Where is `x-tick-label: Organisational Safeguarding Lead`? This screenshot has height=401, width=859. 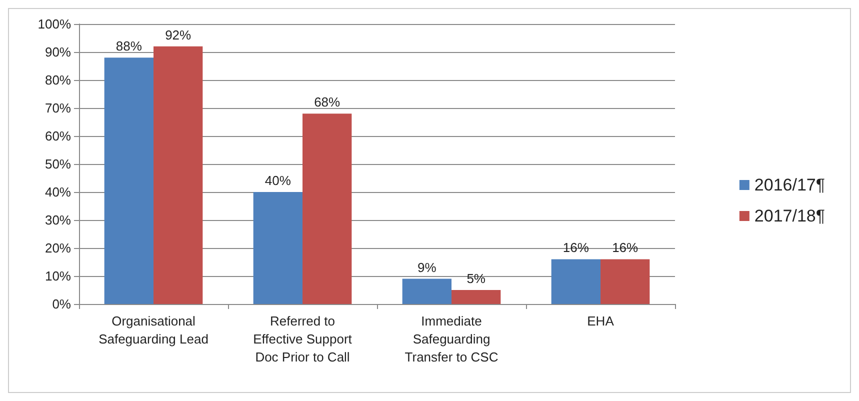
x-tick-label: Organisational Safeguarding Lead is located at coordinates (153, 330).